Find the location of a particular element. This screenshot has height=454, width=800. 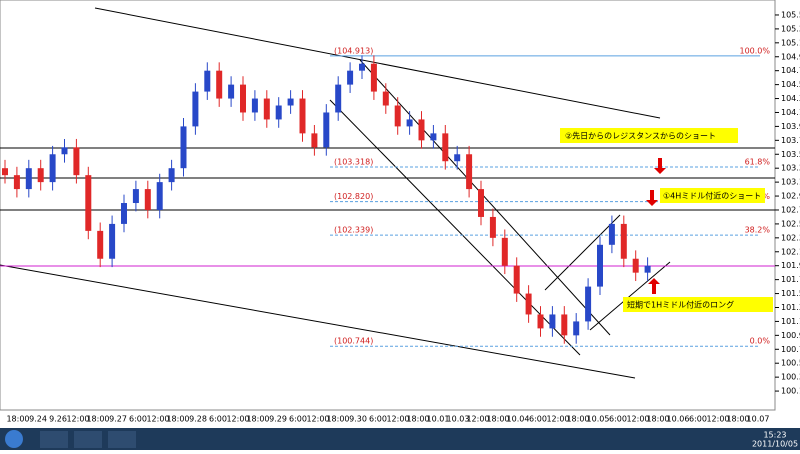

fib-price: (100.744) is located at coordinates (353, 341).